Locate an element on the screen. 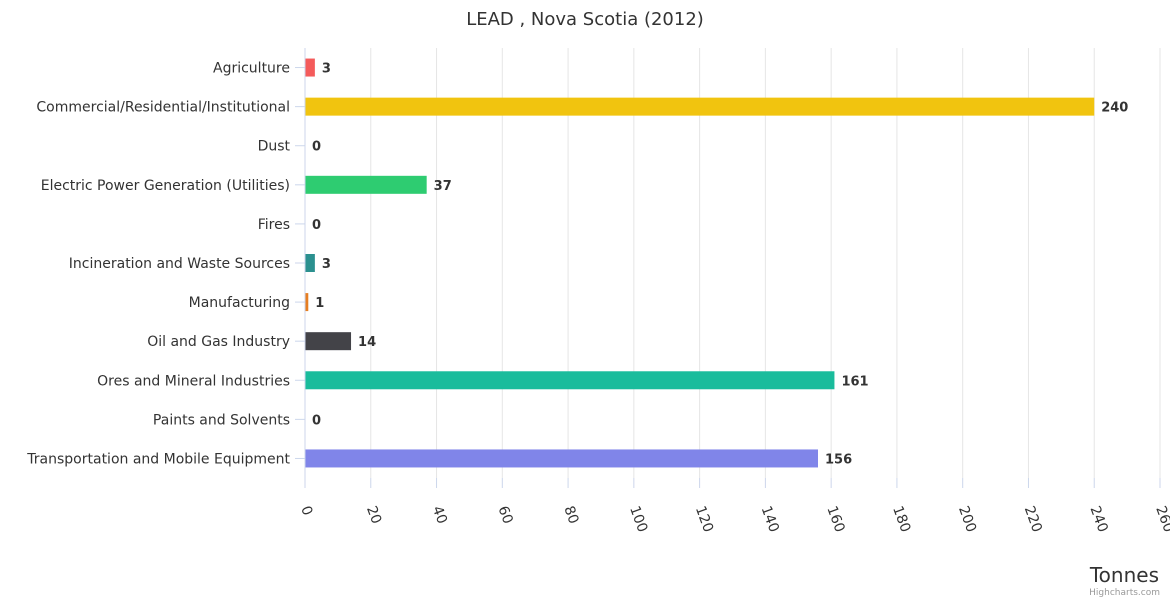 The image size is (1170, 600). value-axis-tick-label: 260 is located at coordinates (1161, 519).